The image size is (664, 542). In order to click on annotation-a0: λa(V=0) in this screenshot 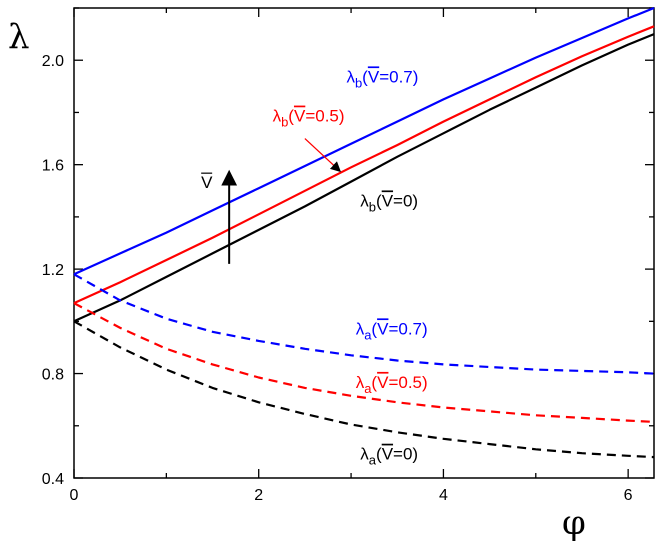, I will do `click(389, 456)`.